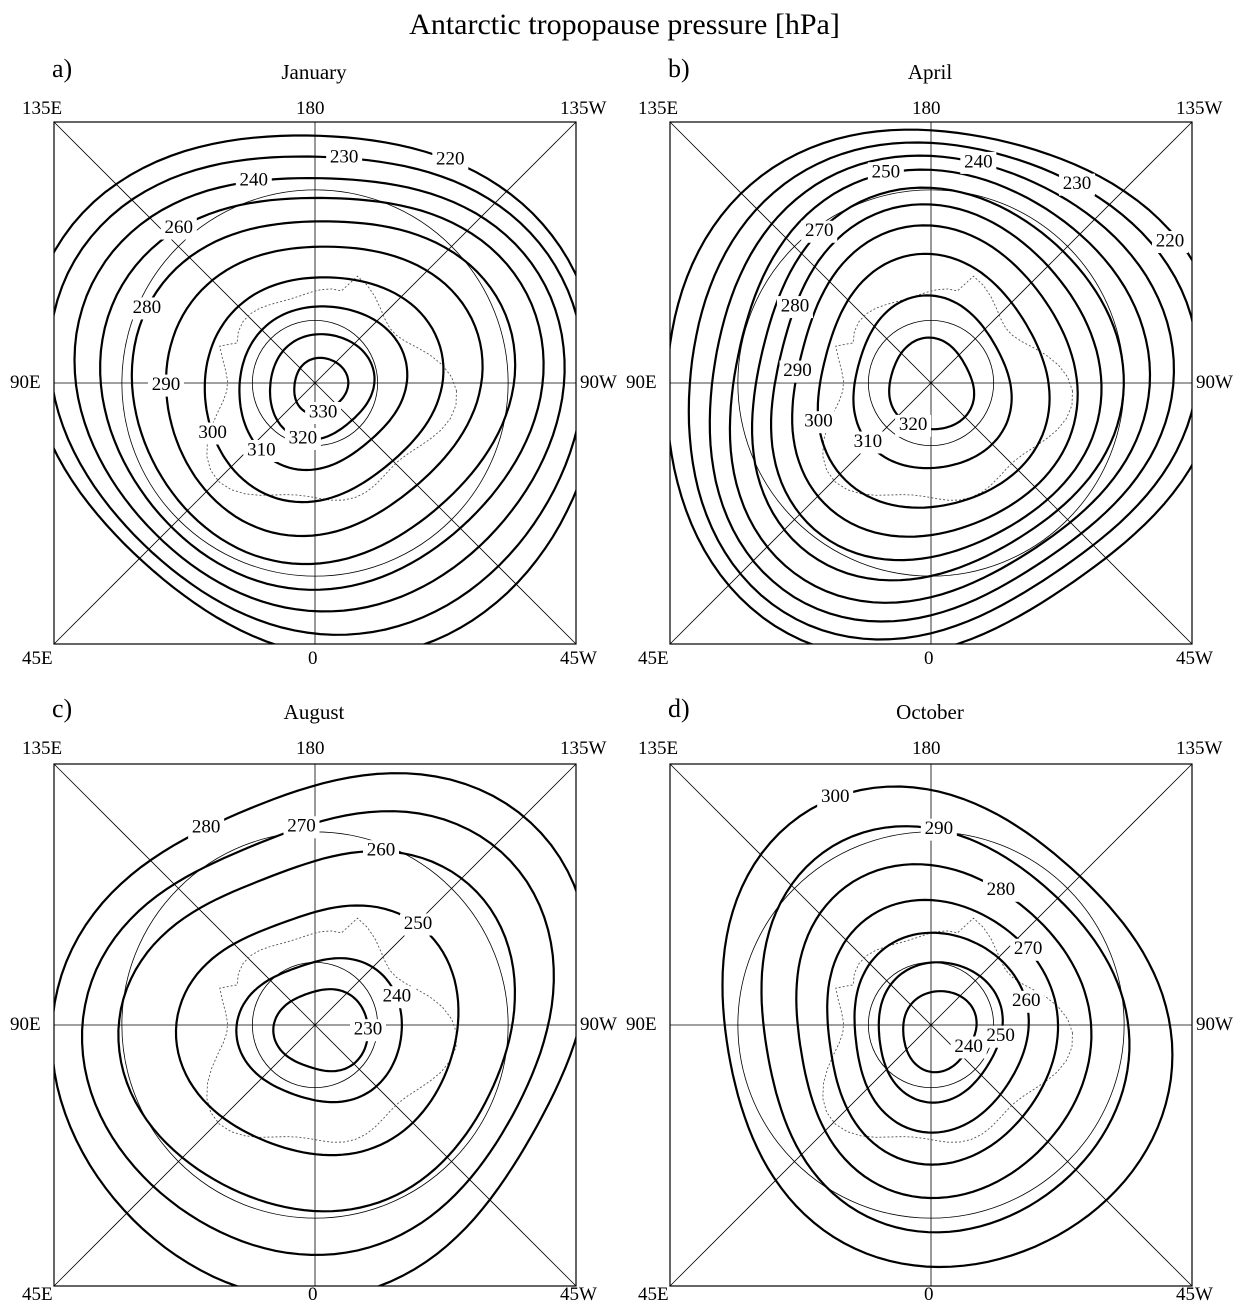 This screenshot has height=1308, width=1249. What do you see at coordinates (583, 108) in the screenshot?
I see `panel-a-label-135w: 135W` at bounding box center [583, 108].